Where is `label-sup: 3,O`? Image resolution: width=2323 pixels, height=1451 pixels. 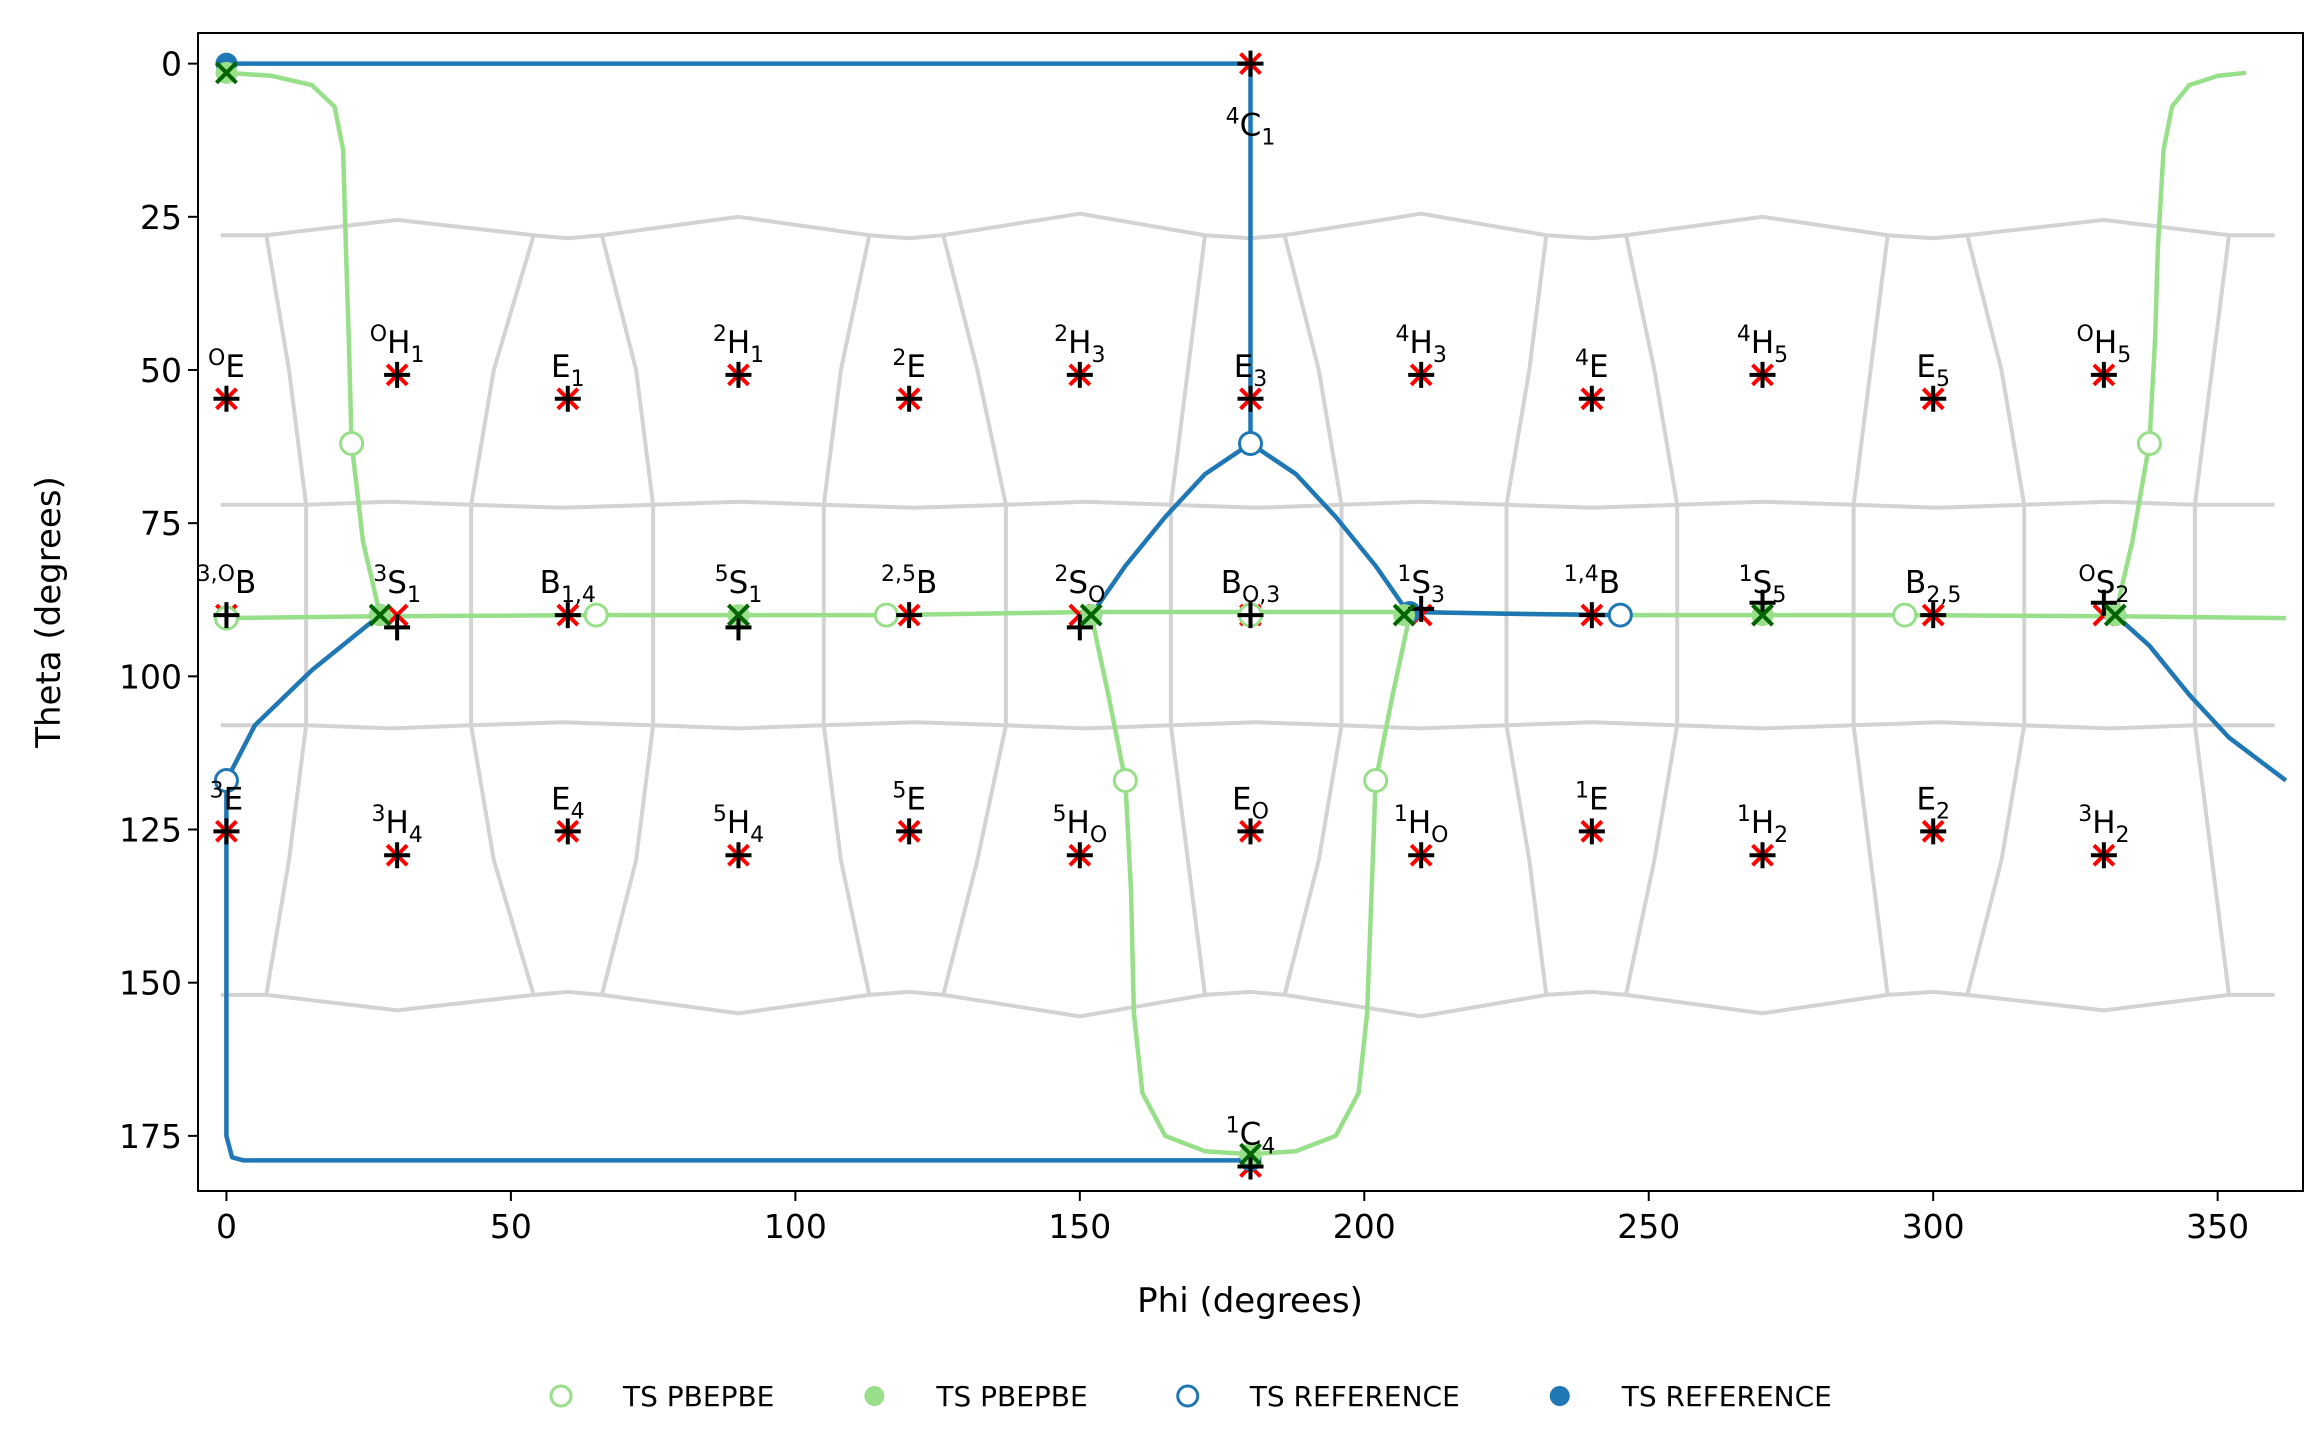 label-sup: 3,O is located at coordinates (216, 574).